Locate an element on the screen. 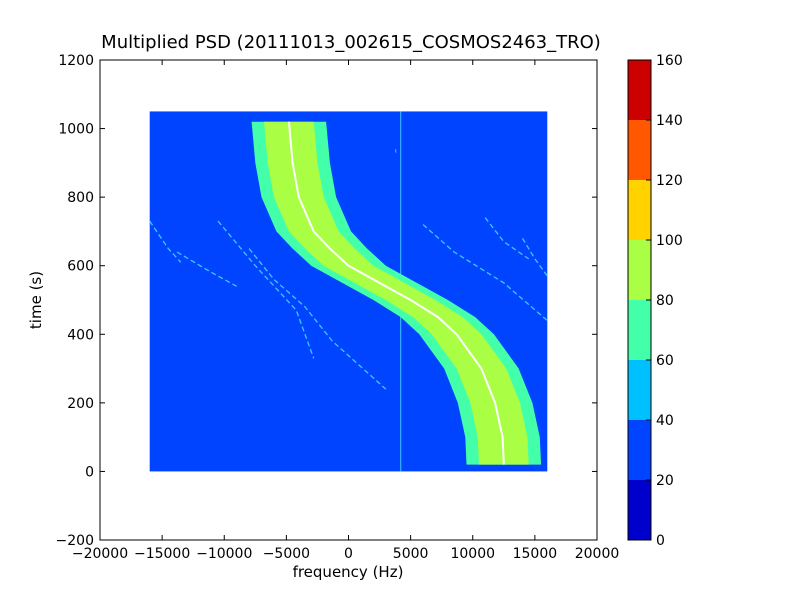 The height and width of the screenshot is (600, 800). x-tick-label: 20000 is located at coordinates (597, 554).